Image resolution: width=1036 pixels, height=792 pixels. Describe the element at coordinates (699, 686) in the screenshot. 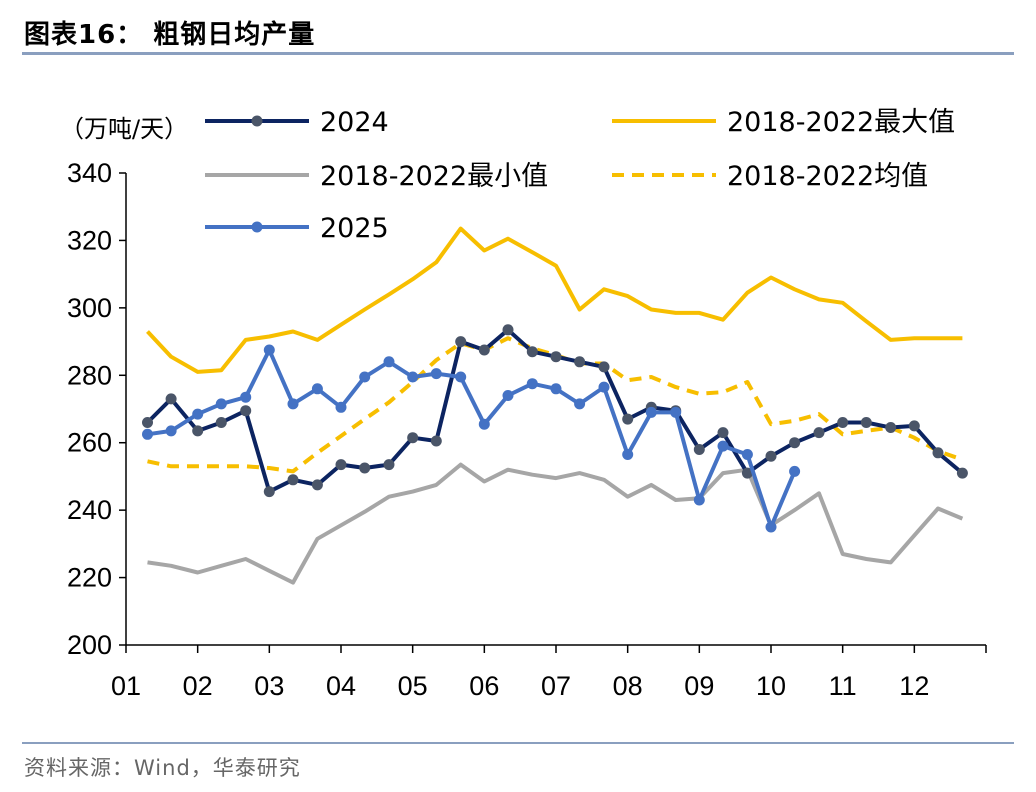

I see `x-tick-label: 09` at that location.